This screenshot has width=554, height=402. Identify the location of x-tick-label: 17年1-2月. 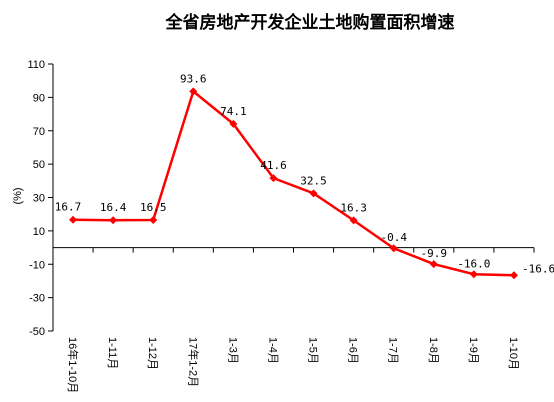
(193, 362).